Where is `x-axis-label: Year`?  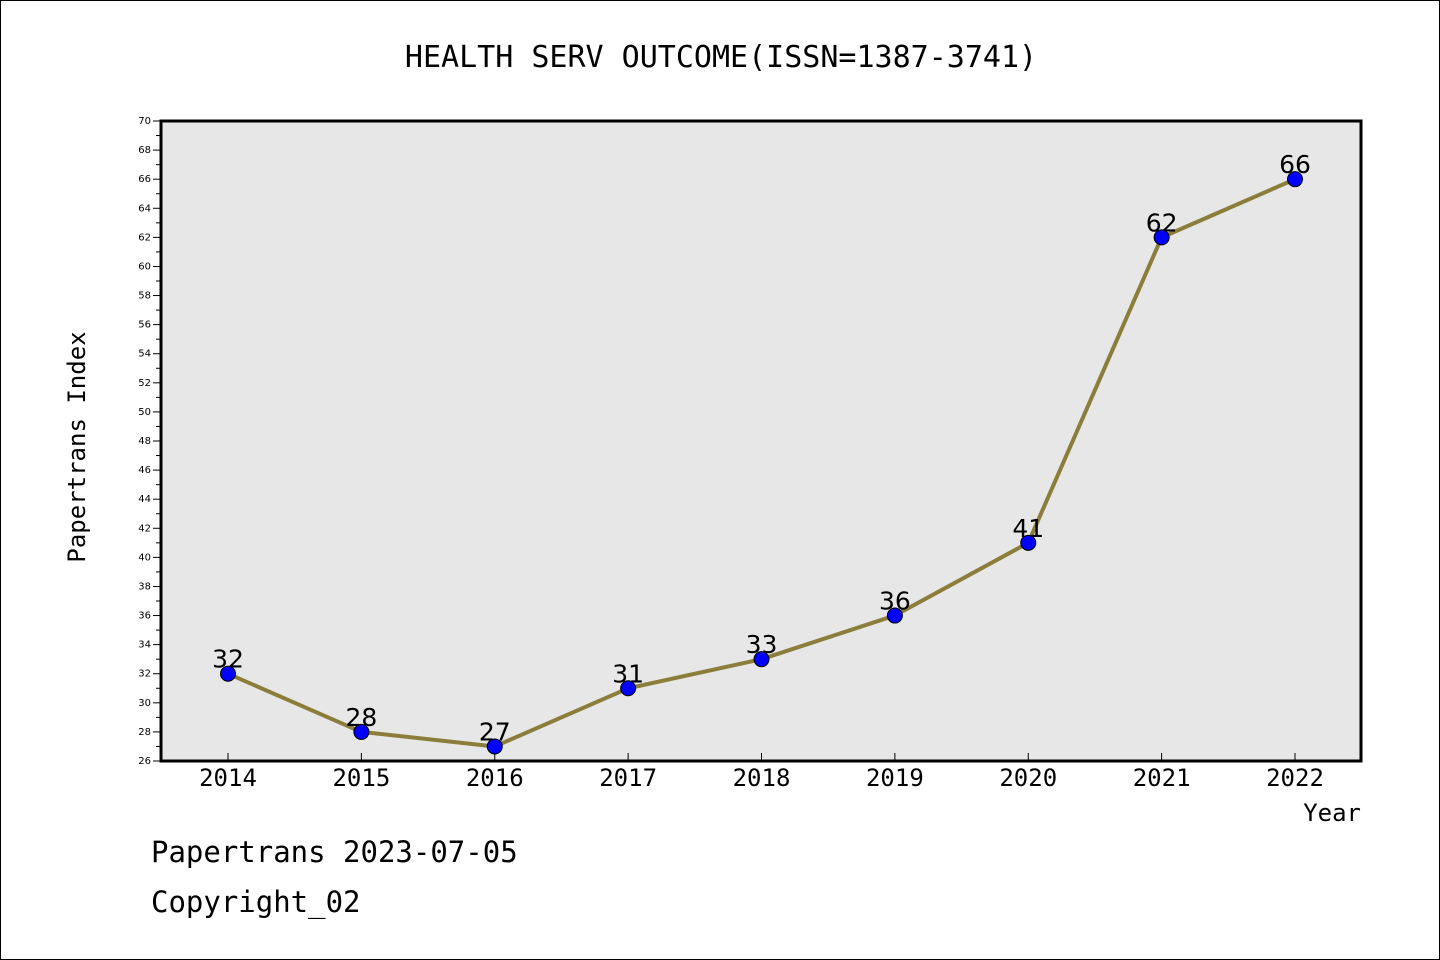
x-axis-label: Year is located at coordinates (1332, 813).